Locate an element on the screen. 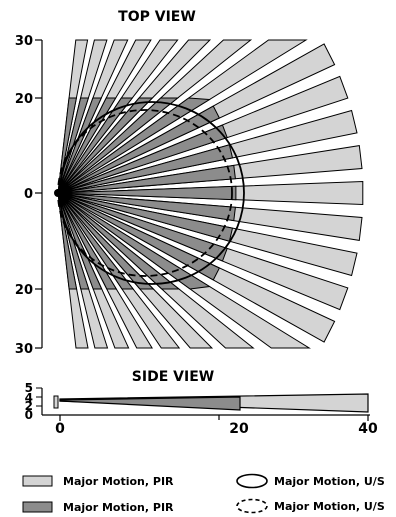 The width and height of the screenshot is (396, 517). legend-item-us-solid: Major Motion, U/S is located at coordinates (310, 481).